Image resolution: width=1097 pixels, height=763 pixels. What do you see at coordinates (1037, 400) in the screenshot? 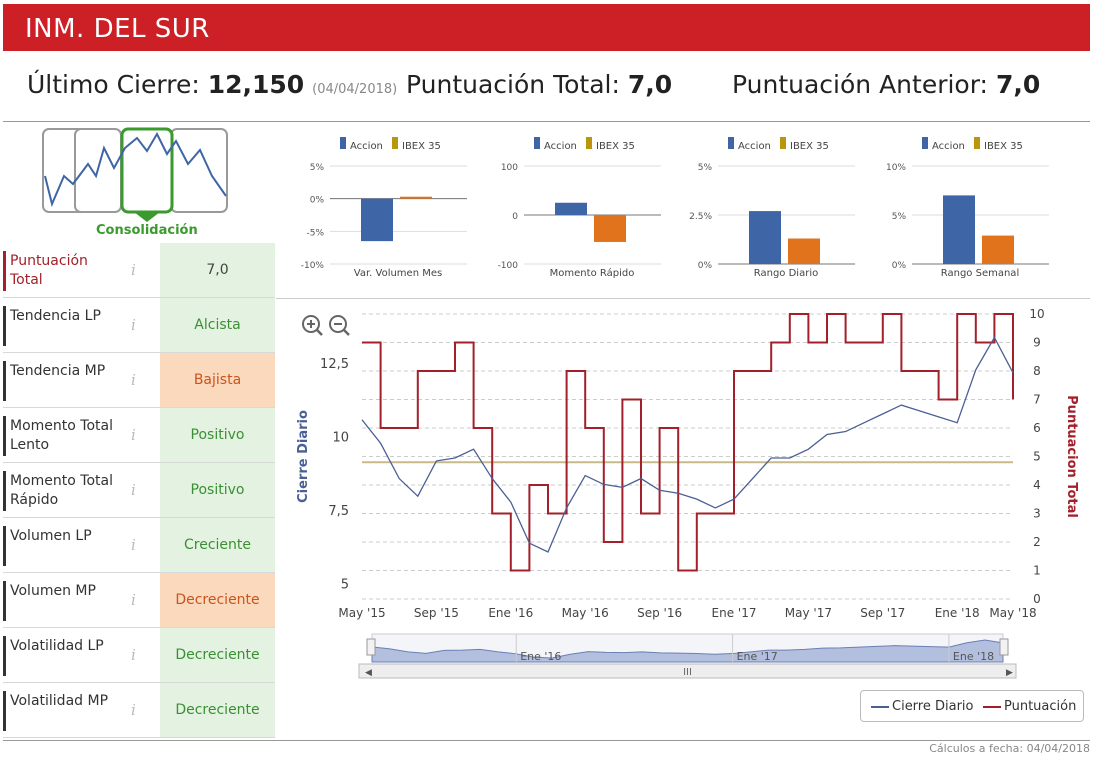
I see `y2-tick-label: 7` at bounding box center [1037, 400].